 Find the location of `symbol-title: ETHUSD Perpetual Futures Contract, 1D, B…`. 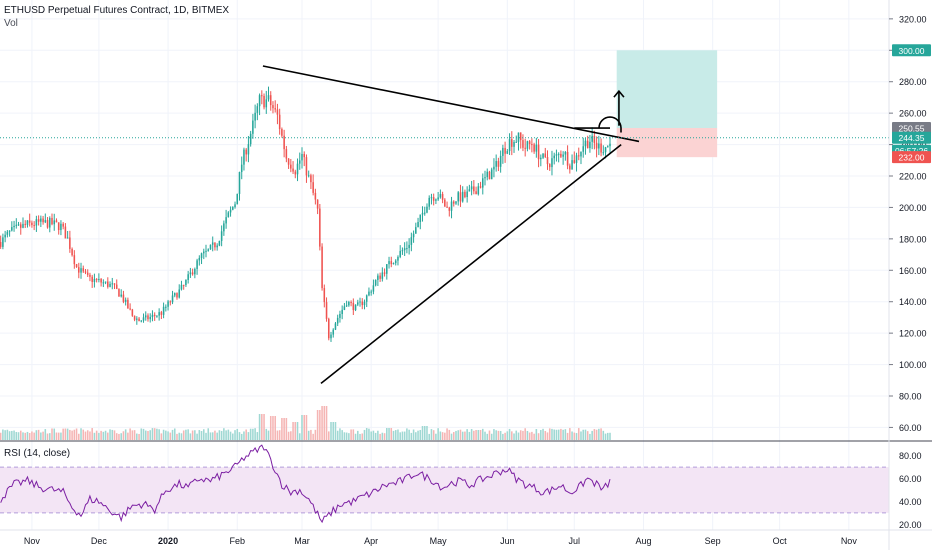

symbol-title: ETHUSD Perpetual Futures Contract, 1D, B… is located at coordinates (117, 10).